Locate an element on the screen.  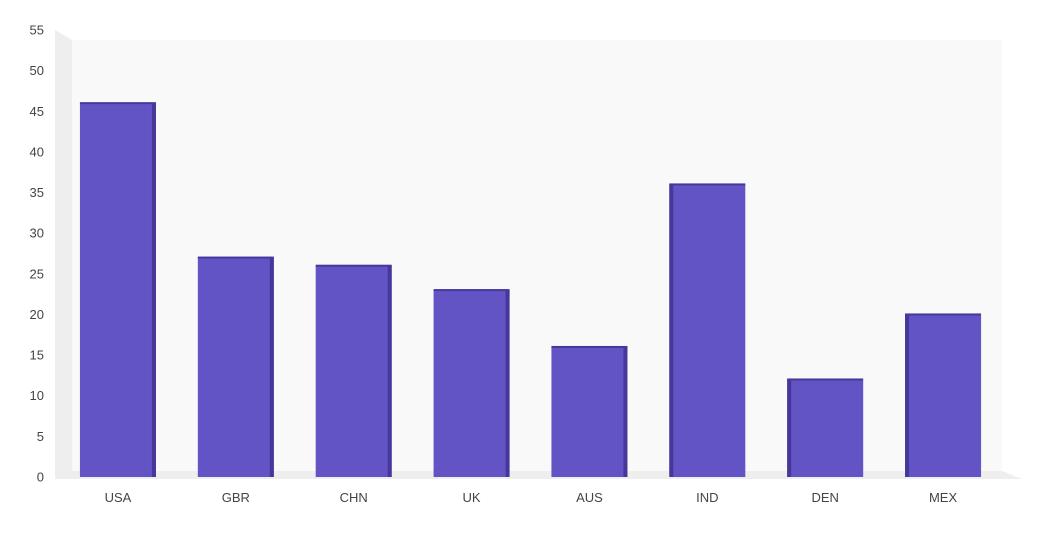
y-tick-label: 40 is located at coordinates (37, 151).